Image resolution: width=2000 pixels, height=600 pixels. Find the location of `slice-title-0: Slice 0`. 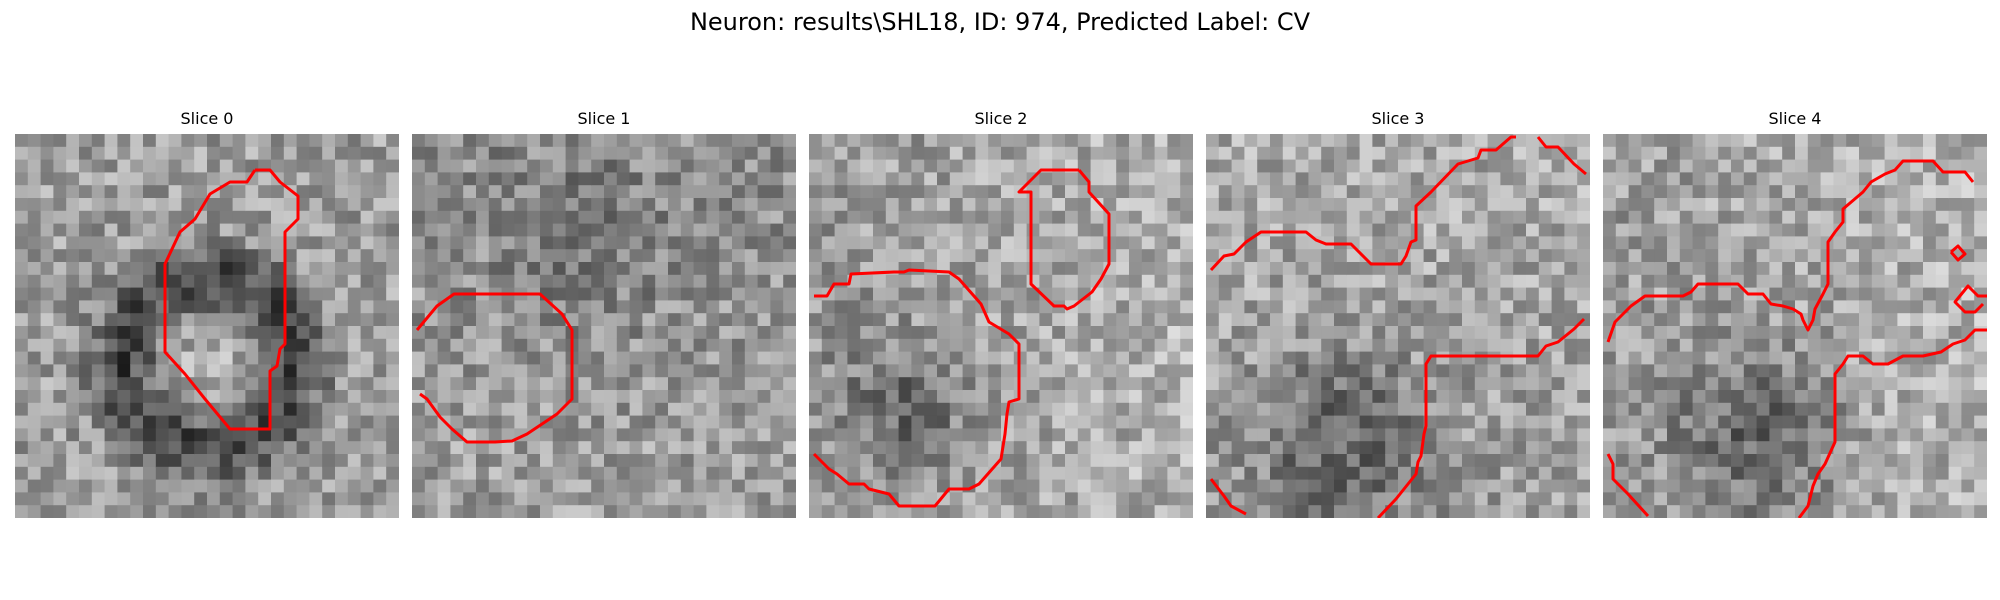

slice-title-0: Slice 0 is located at coordinates (207, 119).